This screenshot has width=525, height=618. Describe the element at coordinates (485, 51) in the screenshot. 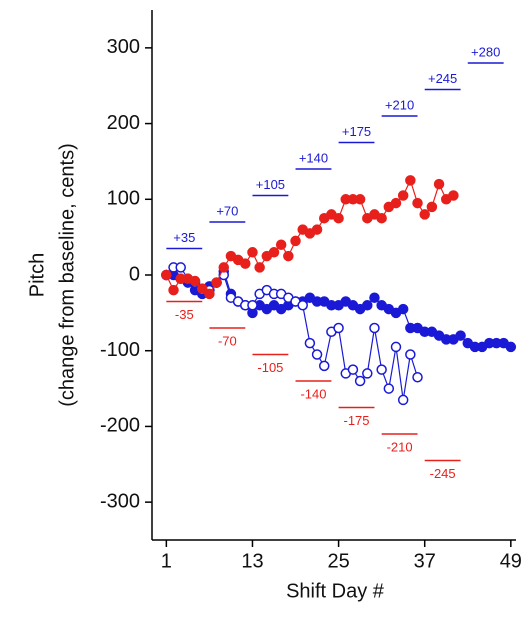

I see `shift-label: +280` at that location.